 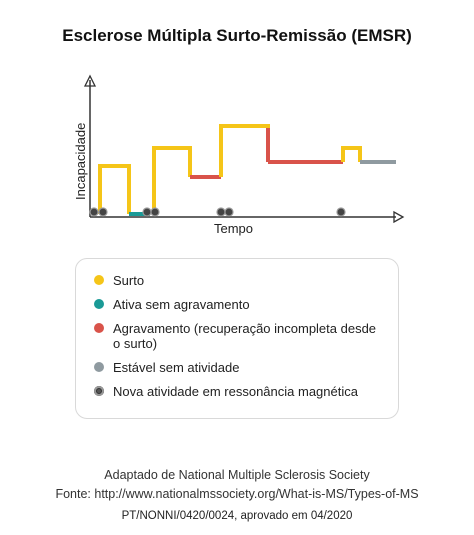 I want to click on red-dot-icon, so click(x=99, y=328).